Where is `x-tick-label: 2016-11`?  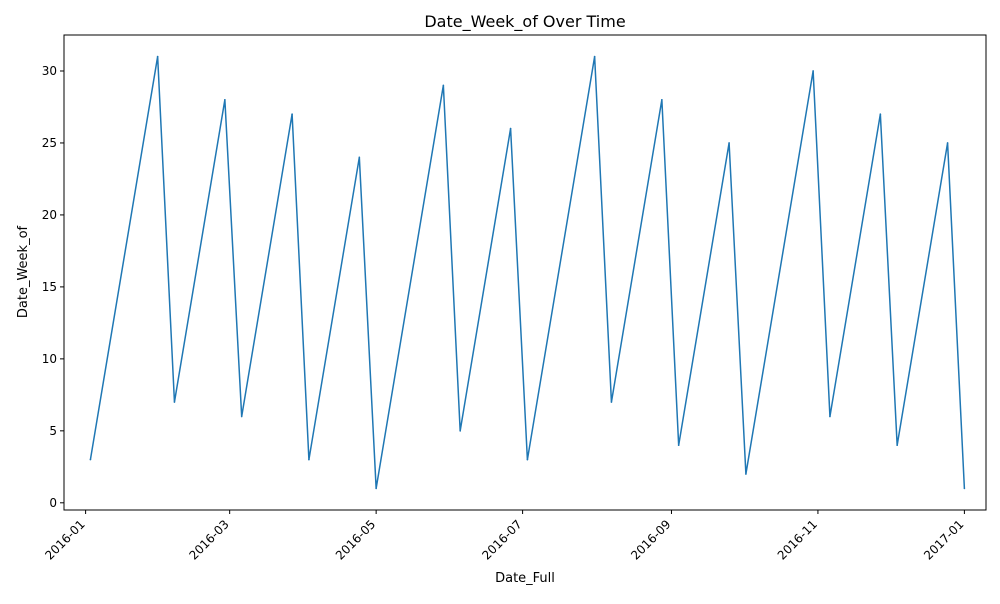
x-tick-label: 2016-11 is located at coordinates (797, 539).